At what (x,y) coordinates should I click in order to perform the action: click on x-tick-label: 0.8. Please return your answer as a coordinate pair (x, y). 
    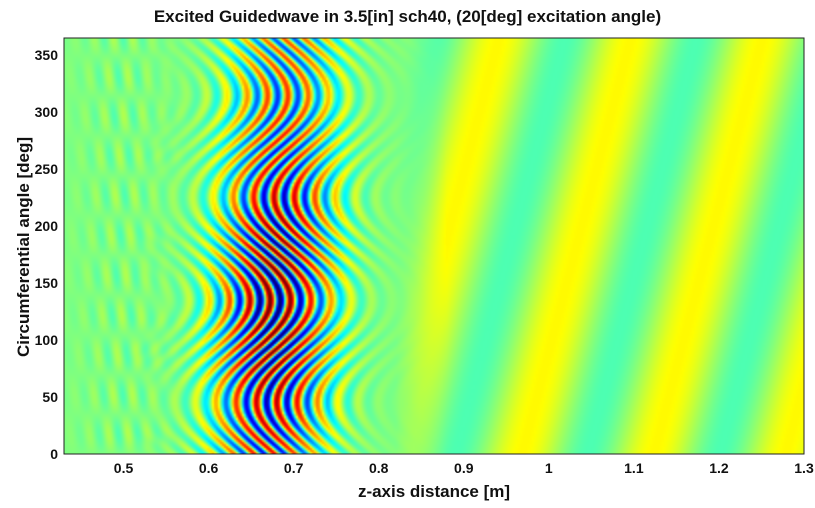
    Looking at the image, I should click on (379, 468).